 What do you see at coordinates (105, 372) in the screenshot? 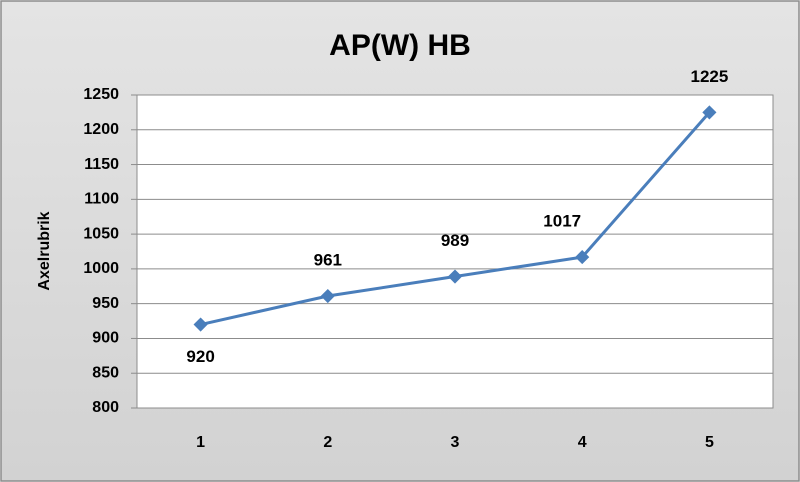
I see `y-tick-label: 850` at bounding box center [105, 372].